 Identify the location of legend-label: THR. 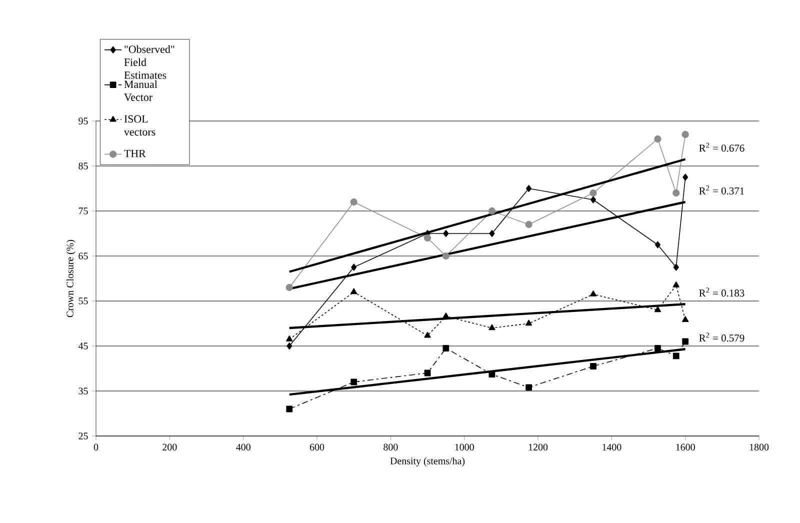
(135, 154).